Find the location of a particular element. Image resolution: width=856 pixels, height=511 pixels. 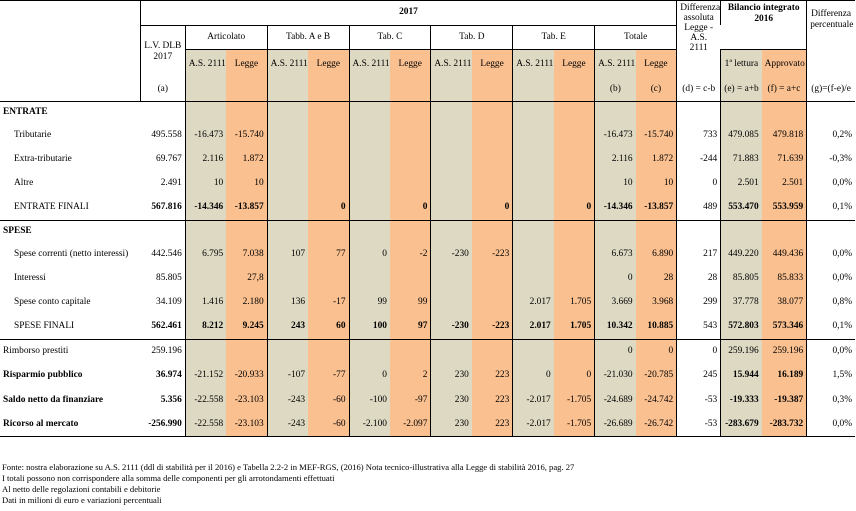

tot-as-value: -21.030 is located at coordinates (615, 375).